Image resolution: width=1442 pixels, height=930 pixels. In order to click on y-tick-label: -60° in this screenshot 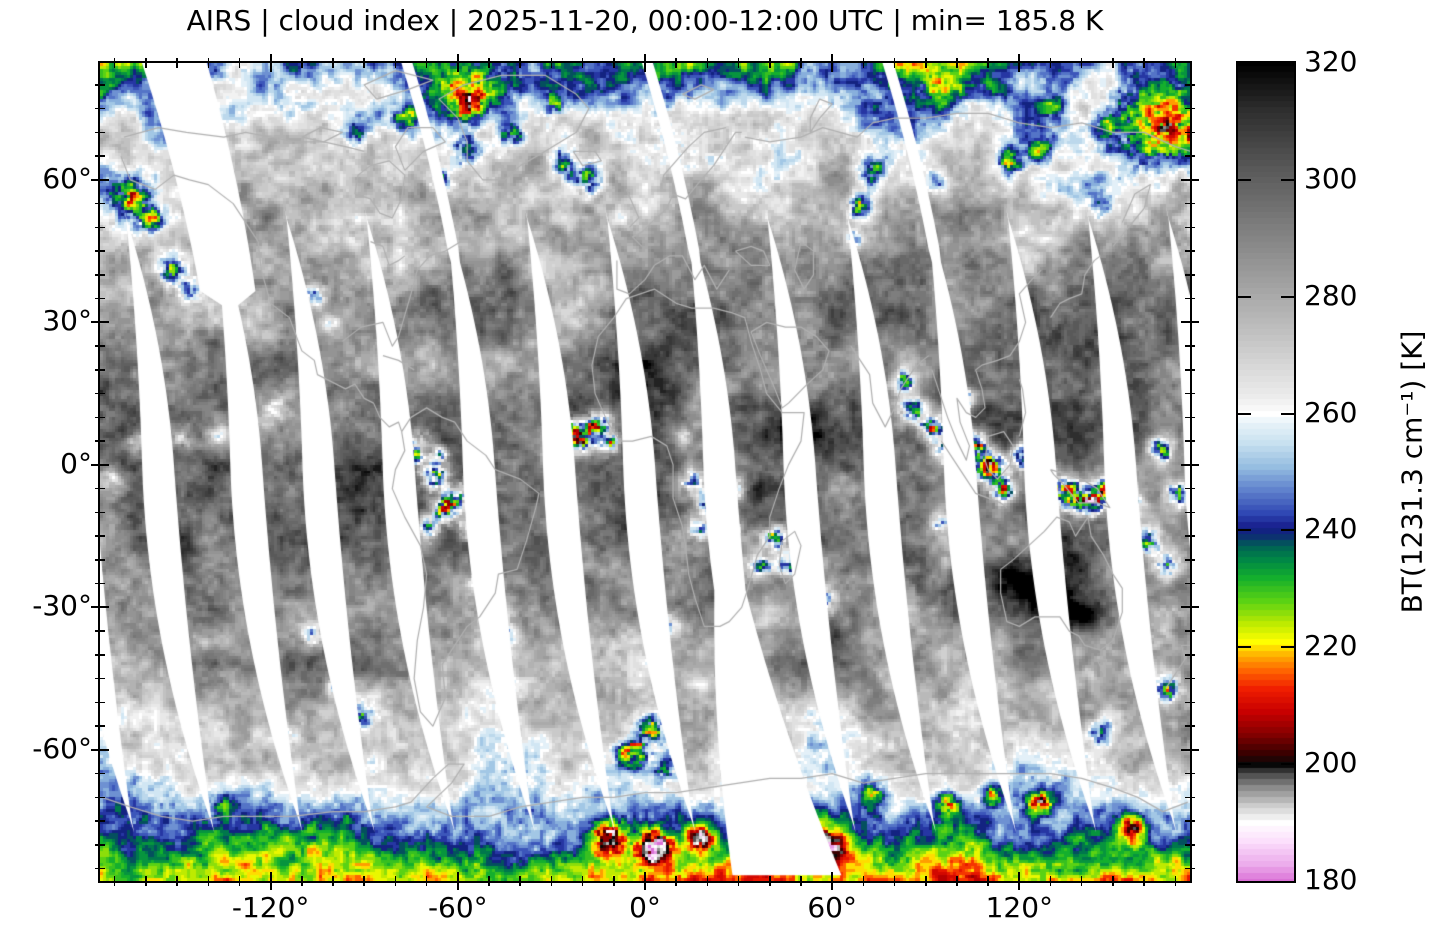, I will do `click(62, 748)`.